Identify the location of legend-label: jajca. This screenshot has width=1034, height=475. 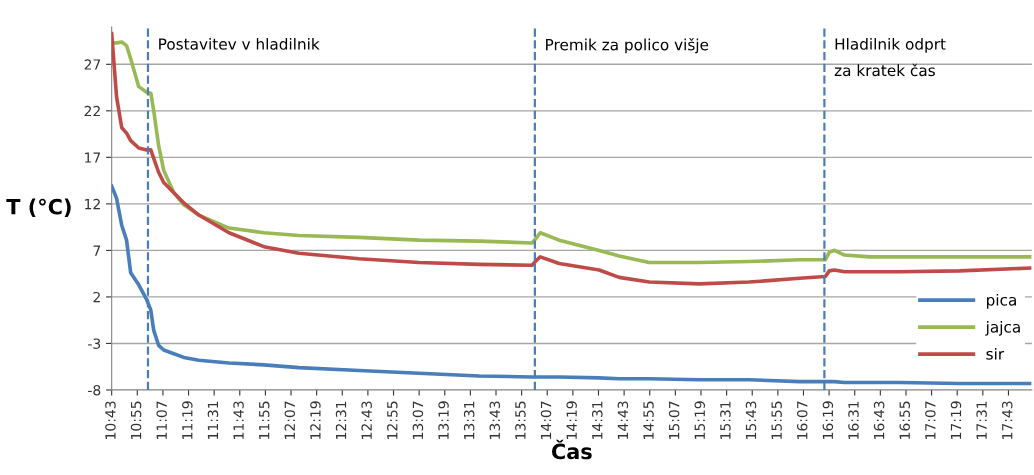
(1002, 328).